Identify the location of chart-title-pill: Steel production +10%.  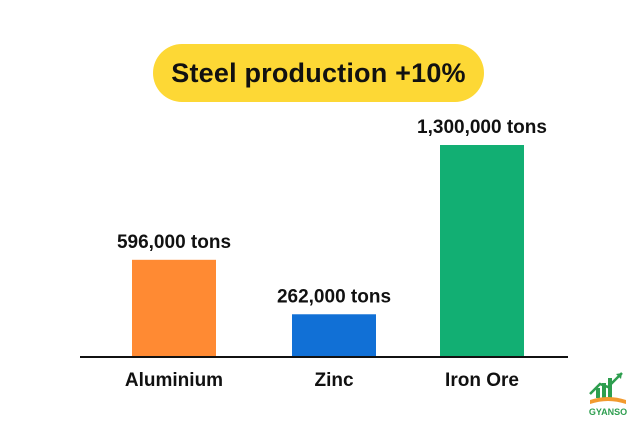
(318, 73).